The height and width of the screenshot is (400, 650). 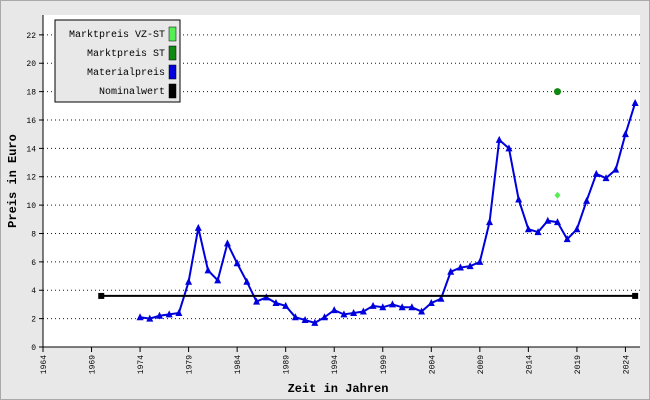 I want to click on y-tick-label: 8, so click(x=33, y=234).